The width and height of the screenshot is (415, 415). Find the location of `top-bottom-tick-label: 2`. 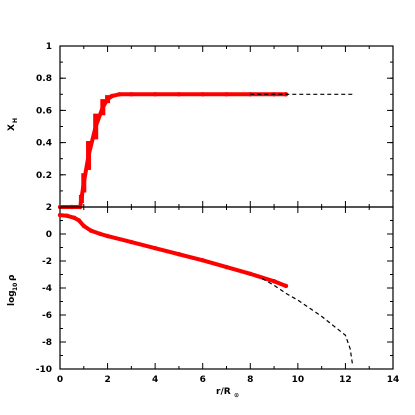

top-bottom-tick-label: 2 is located at coordinates (49, 208).